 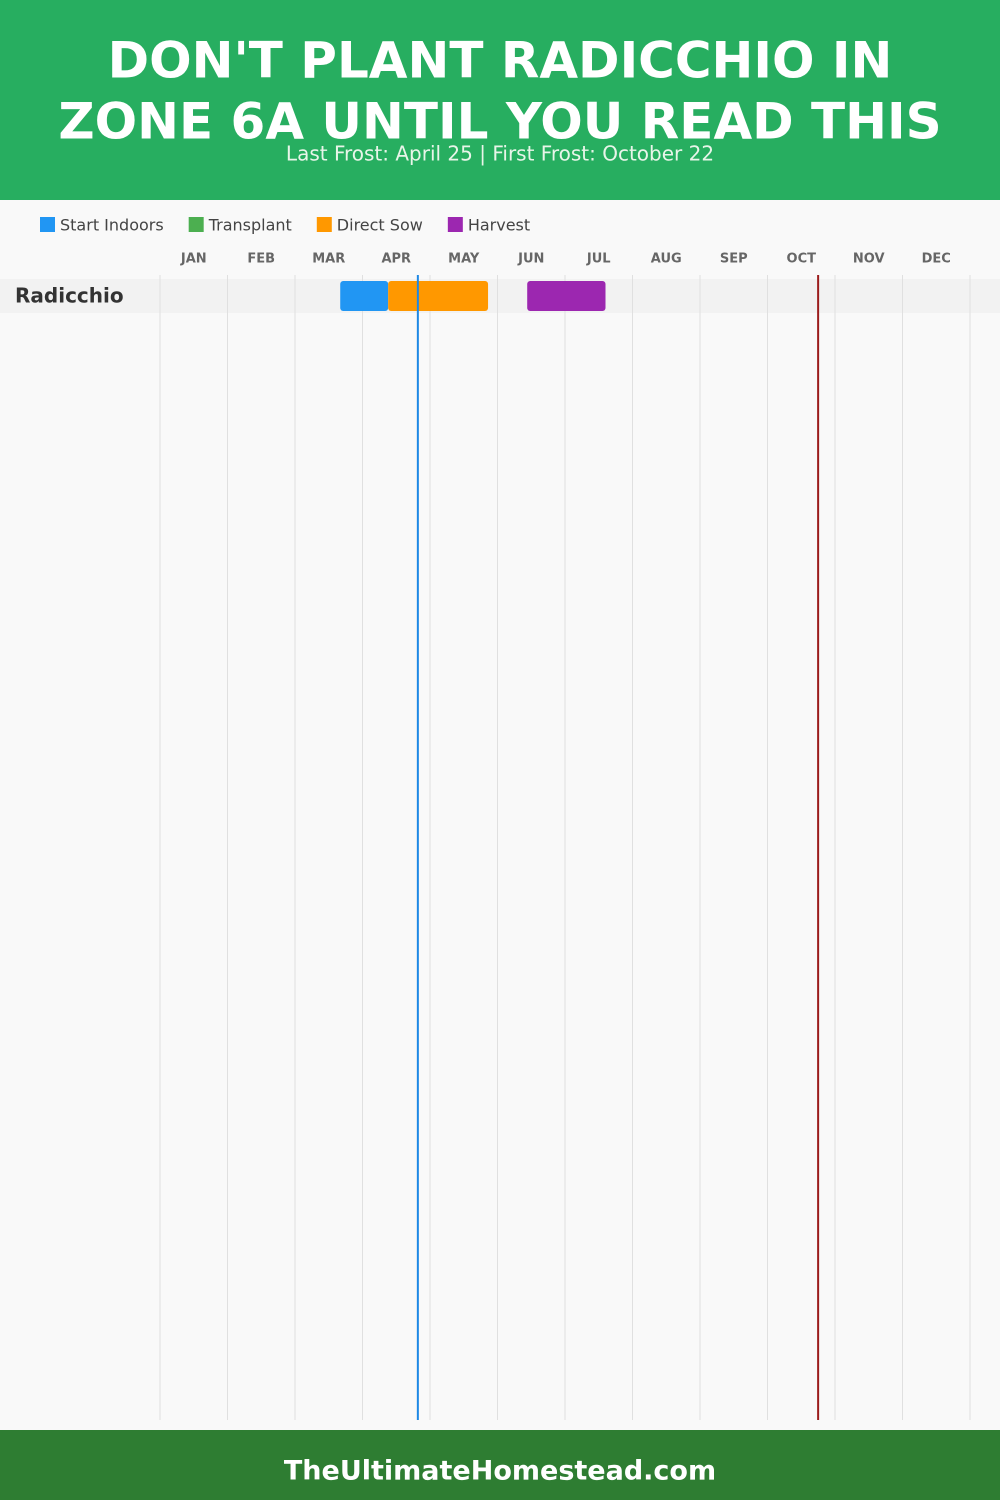 I want to click on legend-label: Start Indoors, so click(x=112, y=225).